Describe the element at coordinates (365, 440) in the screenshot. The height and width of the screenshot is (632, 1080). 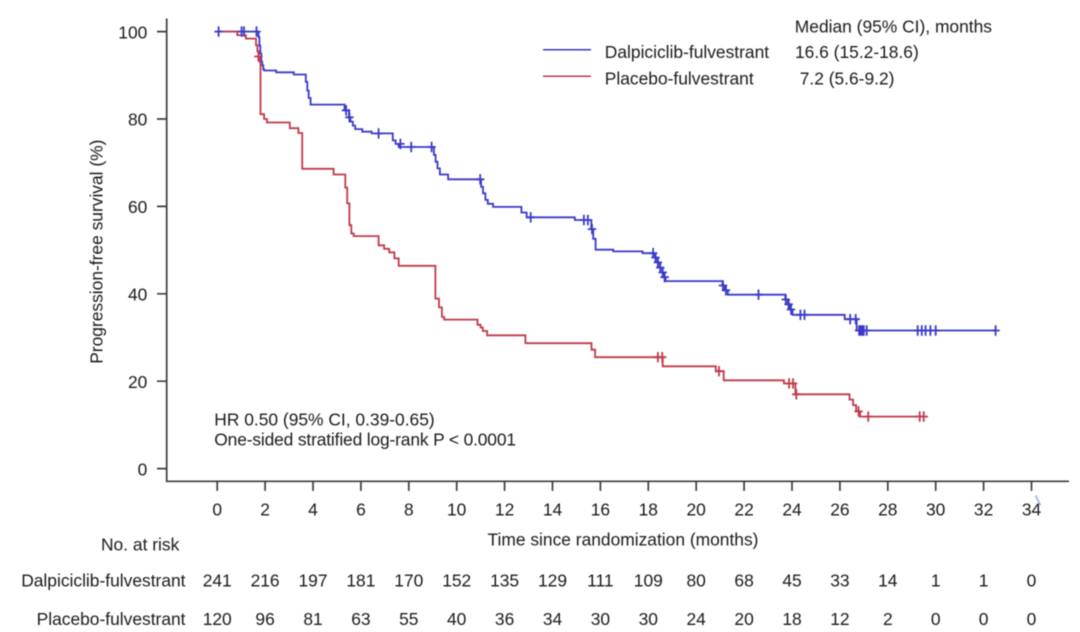
I see `svg-text:One-sided stratified log-rank: One-sided stratified log-rank P < 0.0001` at that location.